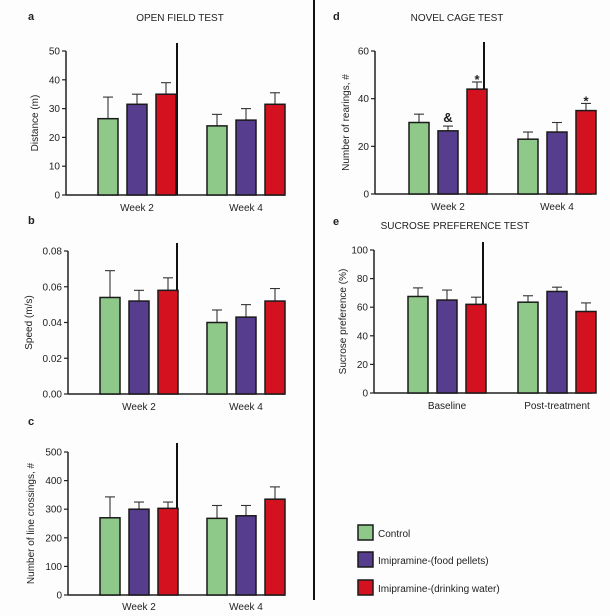  What do you see at coordinates (447, 117) in the screenshot?
I see `significance-ampersand: &` at bounding box center [447, 117].